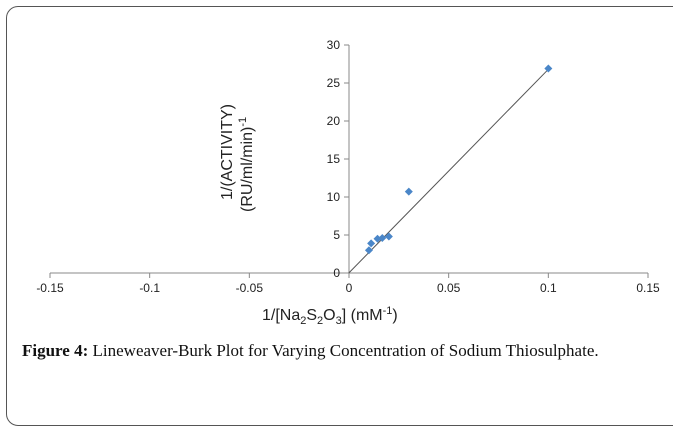  Describe the element at coordinates (55, 350) in the screenshot. I see `caption-label: Figure 4:` at that location.